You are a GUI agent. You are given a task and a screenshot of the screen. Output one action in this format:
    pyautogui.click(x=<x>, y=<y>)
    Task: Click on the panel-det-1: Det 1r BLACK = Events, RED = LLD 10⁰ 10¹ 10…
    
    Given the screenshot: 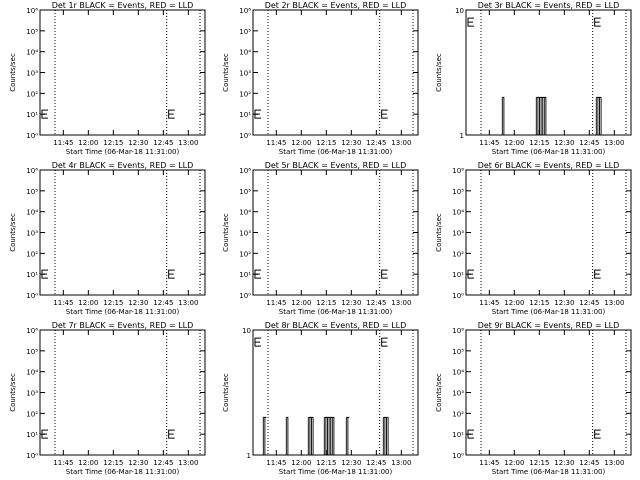 What is the action you would take?
    pyautogui.click(x=107, y=78)
    